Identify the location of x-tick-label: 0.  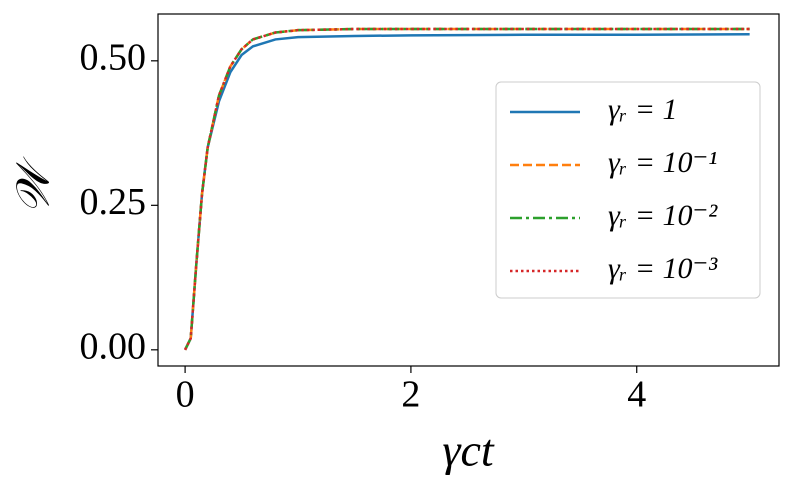
(185, 395).